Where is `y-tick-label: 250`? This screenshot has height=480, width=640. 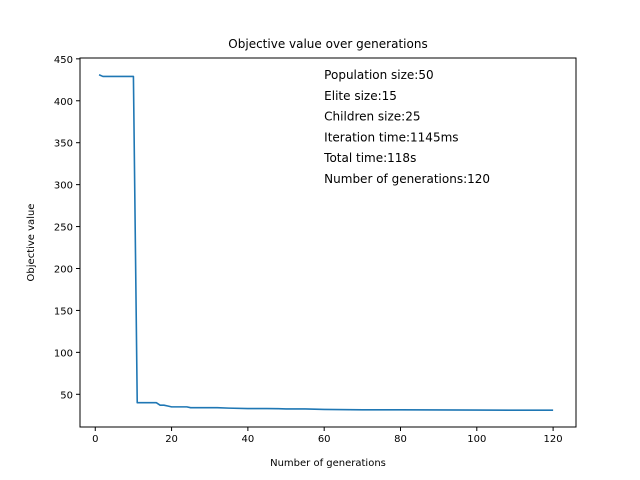 y-tick-label: 250 is located at coordinates (63, 228).